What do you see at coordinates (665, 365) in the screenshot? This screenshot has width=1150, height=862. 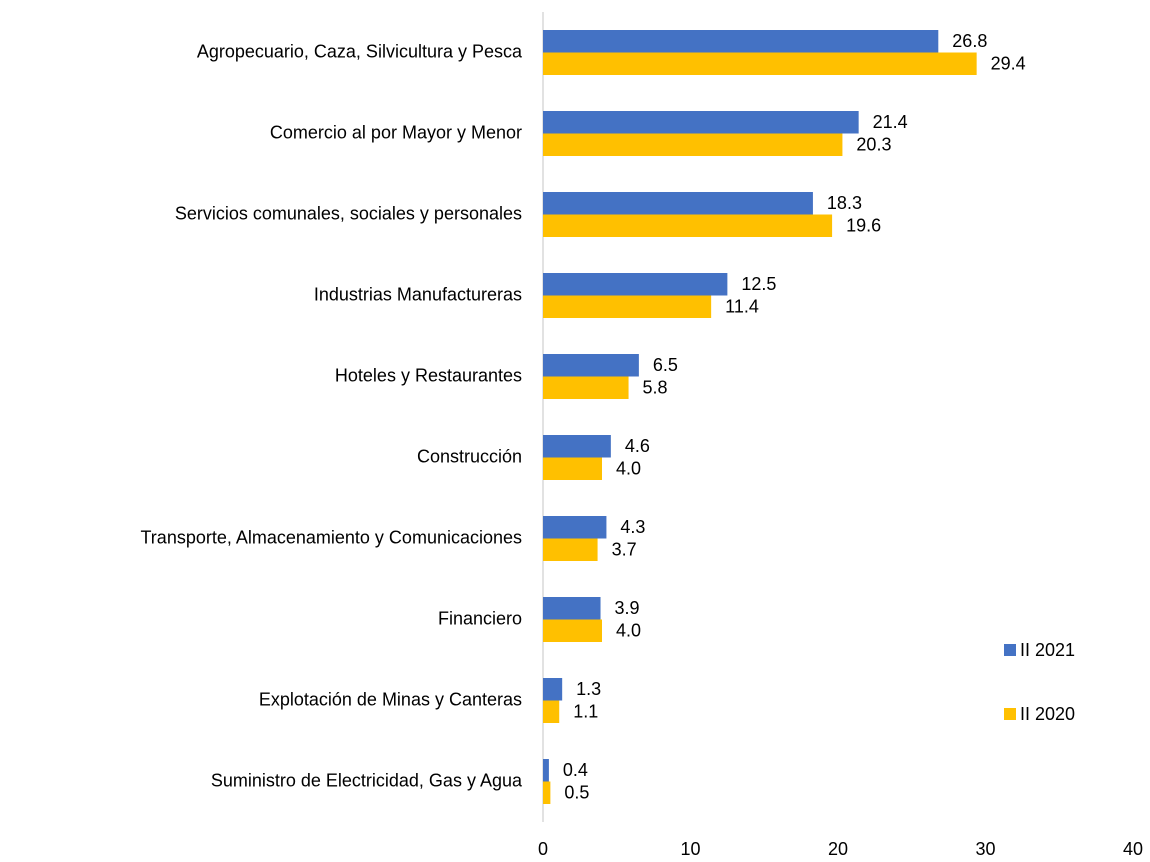 I see `data-label: 6.5` at bounding box center [665, 365].